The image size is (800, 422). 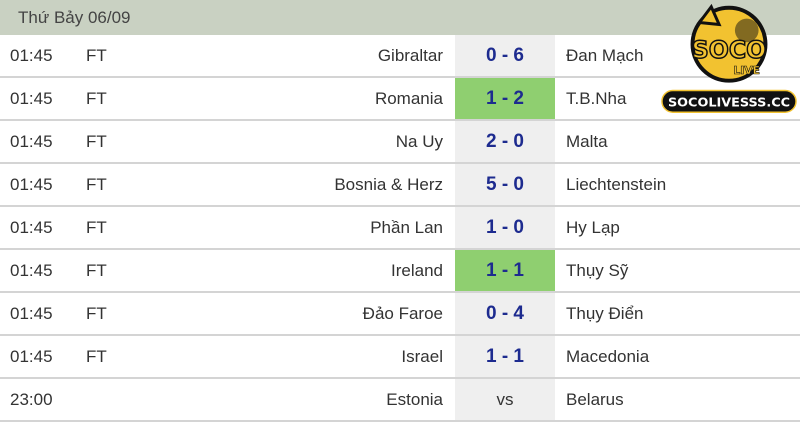 I want to click on match-row: 01:45 FT Na Uy 2 - 0 Malta, so click(x=400, y=142).